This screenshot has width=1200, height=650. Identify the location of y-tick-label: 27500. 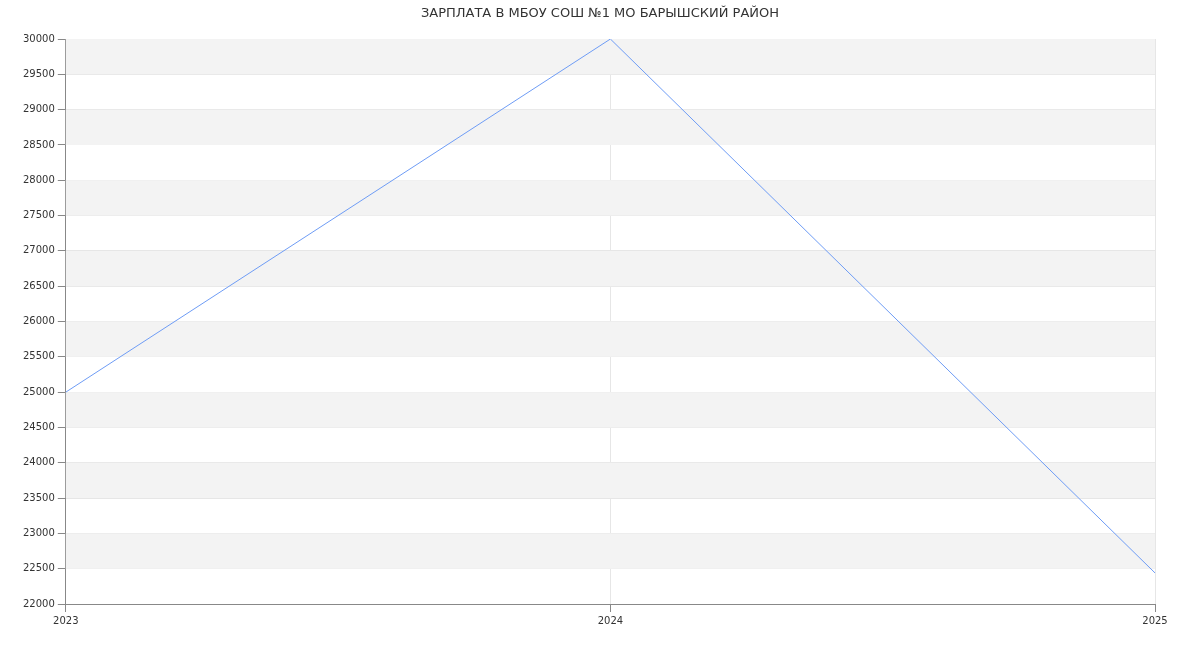
(39, 215).